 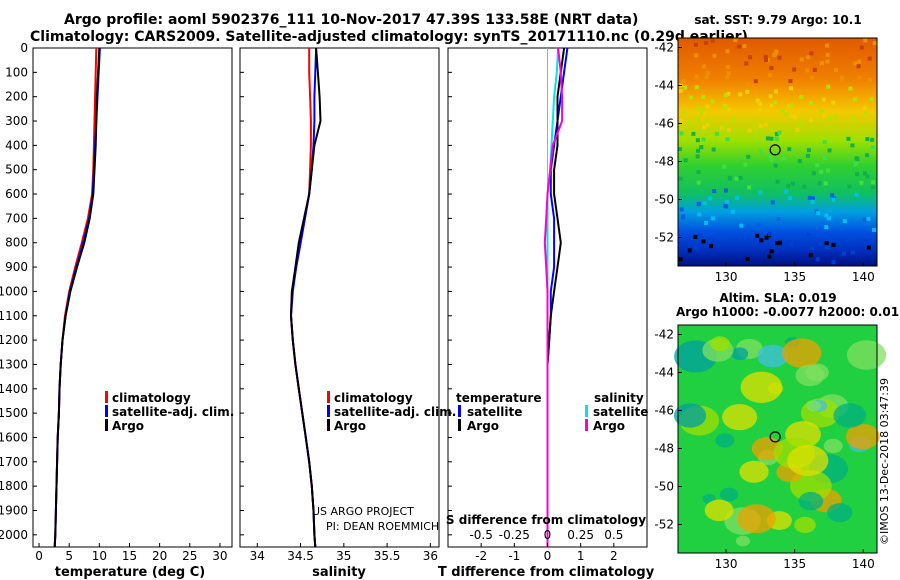 What do you see at coordinates (586, 411) in the screenshot?
I see `legend-swatch-s-satellite` at bounding box center [586, 411].